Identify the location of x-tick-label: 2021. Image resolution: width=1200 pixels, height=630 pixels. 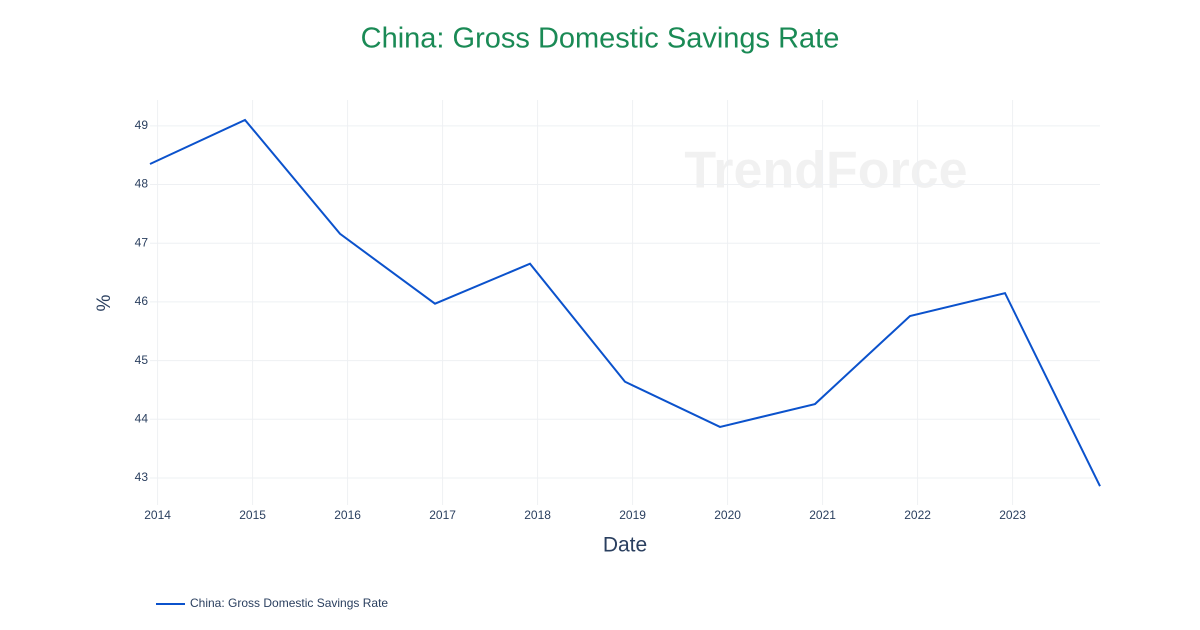
(822, 515).